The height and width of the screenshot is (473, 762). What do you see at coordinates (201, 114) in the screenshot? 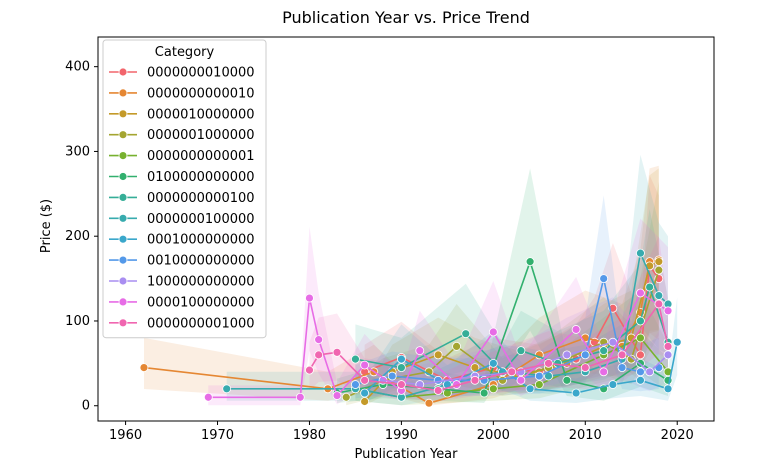
I see `legend-label: 0000010000000` at bounding box center [201, 114].